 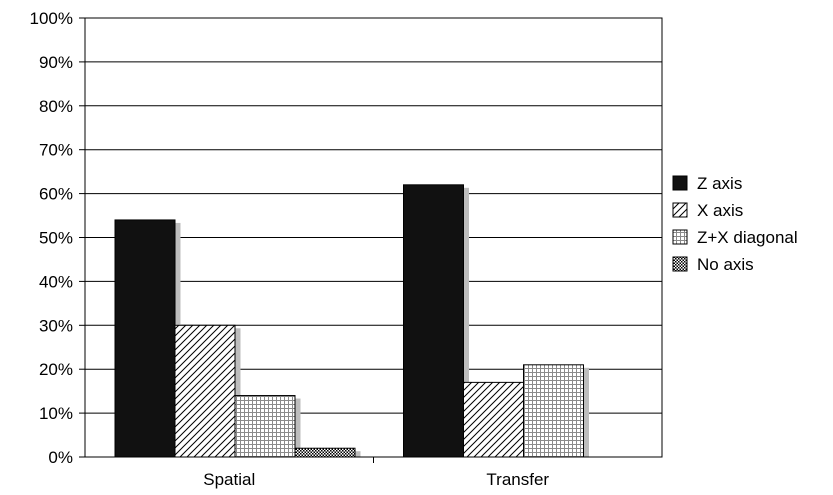 What do you see at coordinates (60, 457) in the screenshot?
I see `y-tick-label: 0%` at bounding box center [60, 457].